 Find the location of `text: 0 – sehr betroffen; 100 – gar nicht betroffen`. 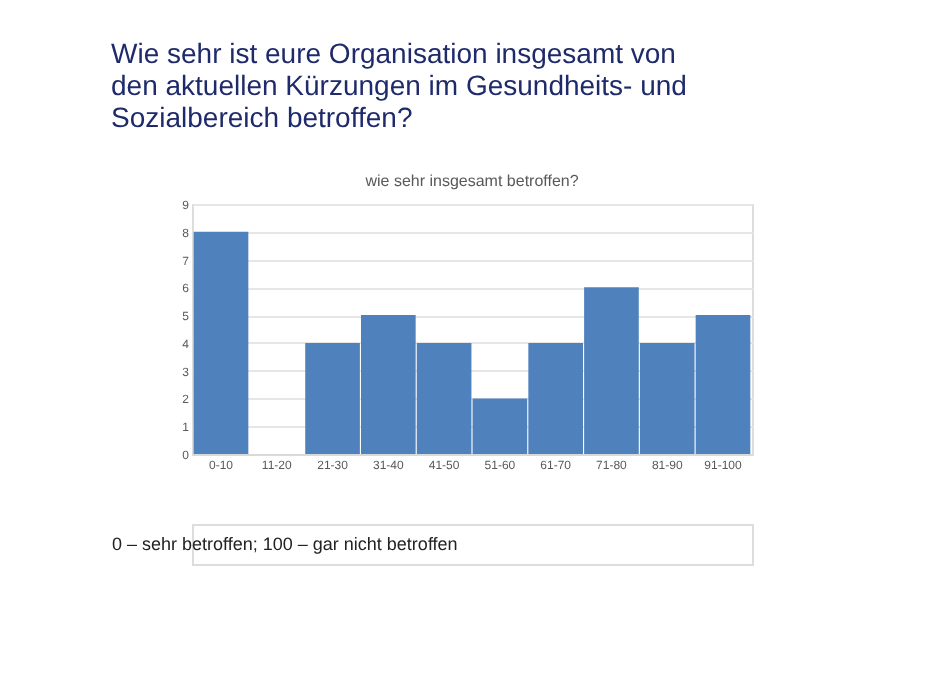

text: 0 – sehr betroffen; 100 – gar nicht betroffen is located at coordinates (285, 544).